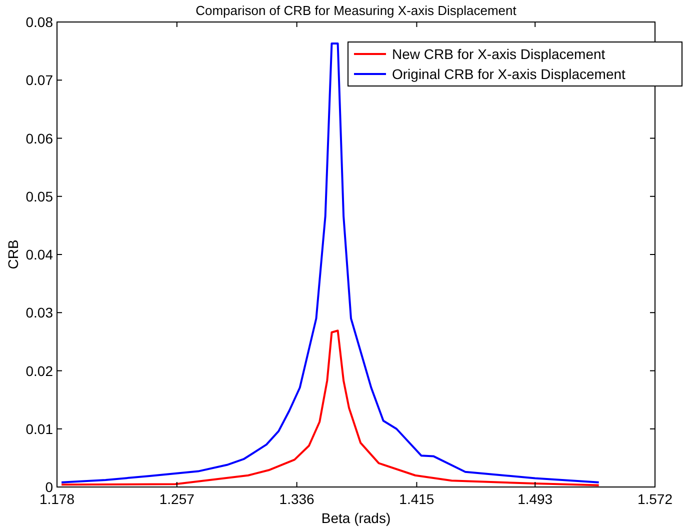 This screenshot has height=531, width=686. Describe the element at coordinates (40, 428) in the screenshot. I see `y-tick-label: 0.01` at that location.